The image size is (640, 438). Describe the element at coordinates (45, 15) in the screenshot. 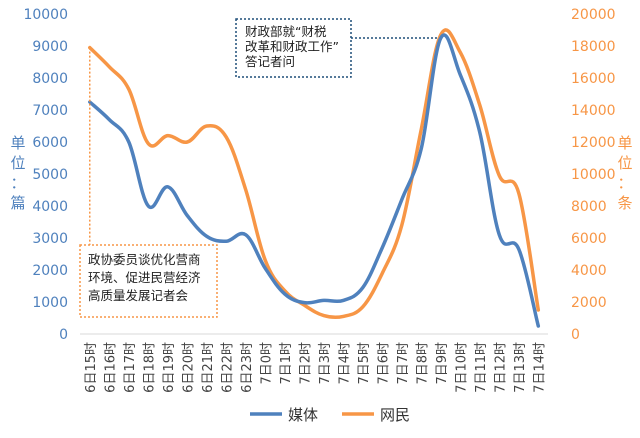

I see `y-left-tick-label: 10000` at that location.